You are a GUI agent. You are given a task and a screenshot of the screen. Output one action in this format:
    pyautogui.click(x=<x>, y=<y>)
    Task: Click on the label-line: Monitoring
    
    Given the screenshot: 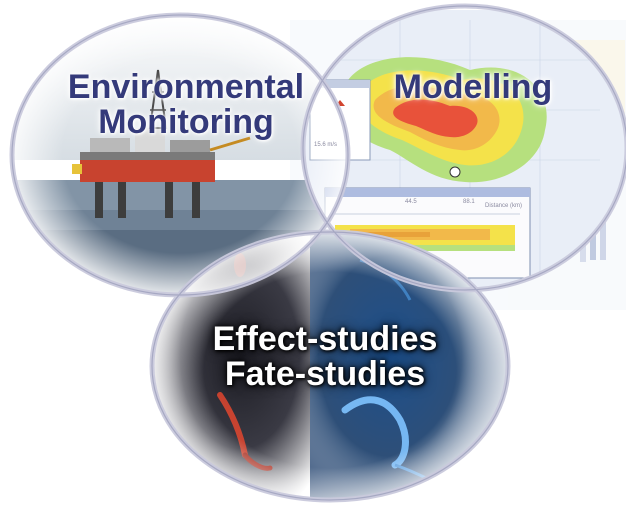 What is the action you would take?
    pyautogui.click(x=186, y=121)
    